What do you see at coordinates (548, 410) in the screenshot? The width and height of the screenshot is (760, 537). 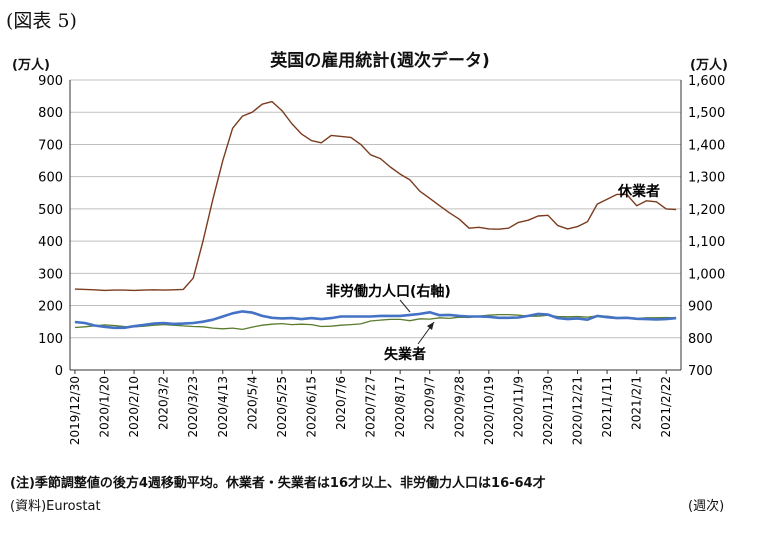 I see `x-tick-label: 2020/11/30` at bounding box center [548, 410].